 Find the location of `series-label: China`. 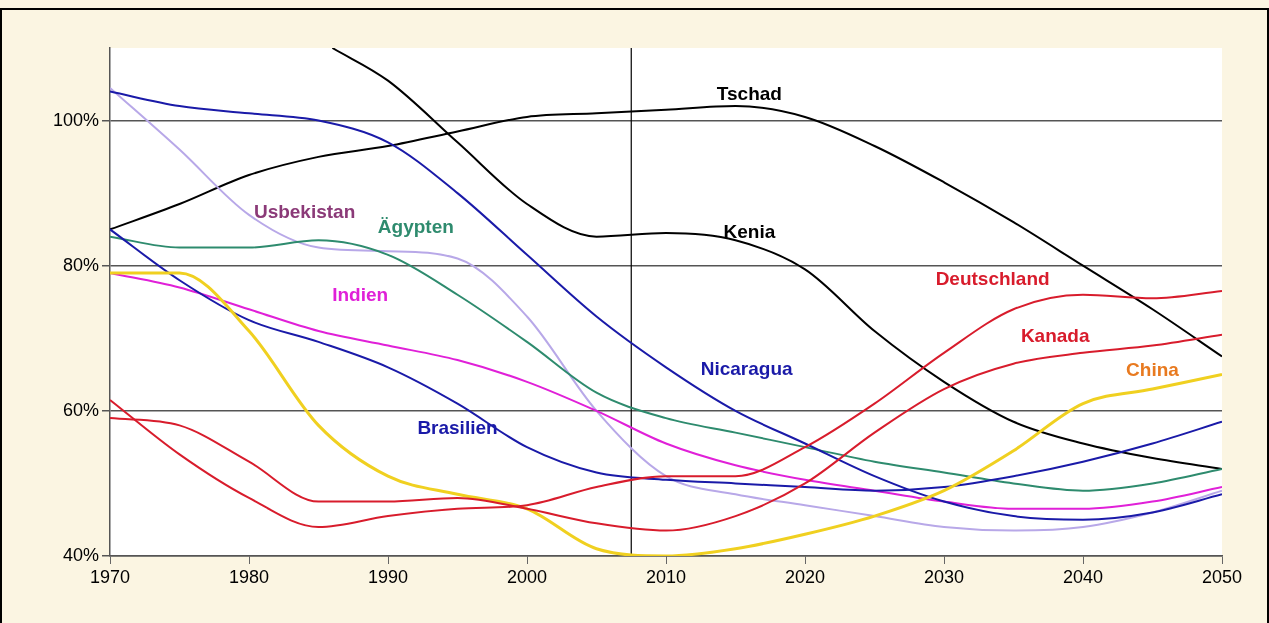

series-label: China is located at coordinates (1153, 370).